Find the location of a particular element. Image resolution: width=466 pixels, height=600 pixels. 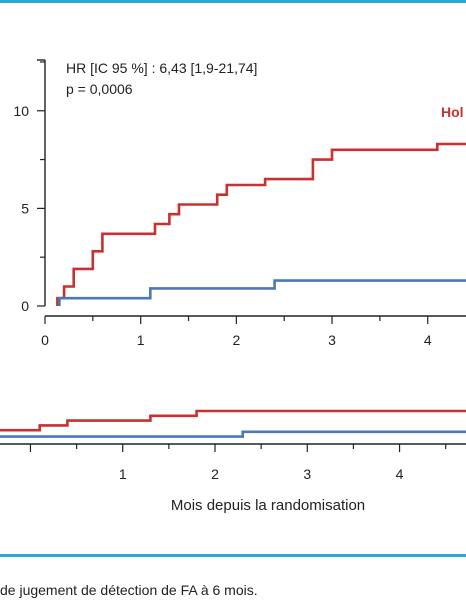

legend-red-label: Hol is located at coordinates (452, 112).